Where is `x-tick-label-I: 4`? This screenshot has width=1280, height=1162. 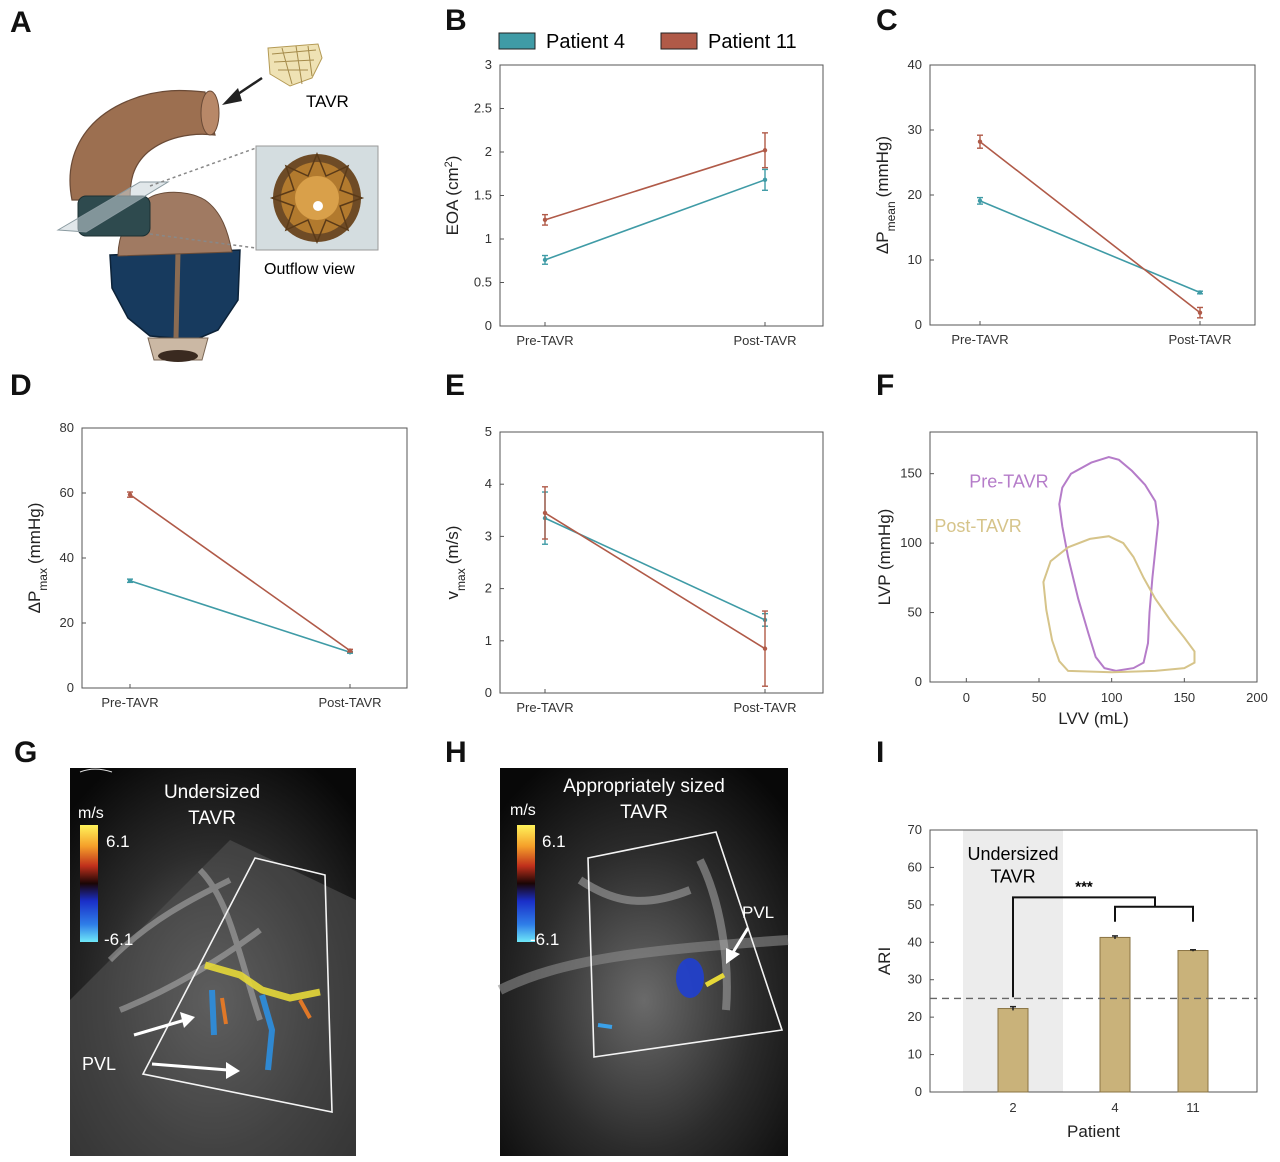
x-tick-label-I: 4 is located at coordinates (1114, 1107).